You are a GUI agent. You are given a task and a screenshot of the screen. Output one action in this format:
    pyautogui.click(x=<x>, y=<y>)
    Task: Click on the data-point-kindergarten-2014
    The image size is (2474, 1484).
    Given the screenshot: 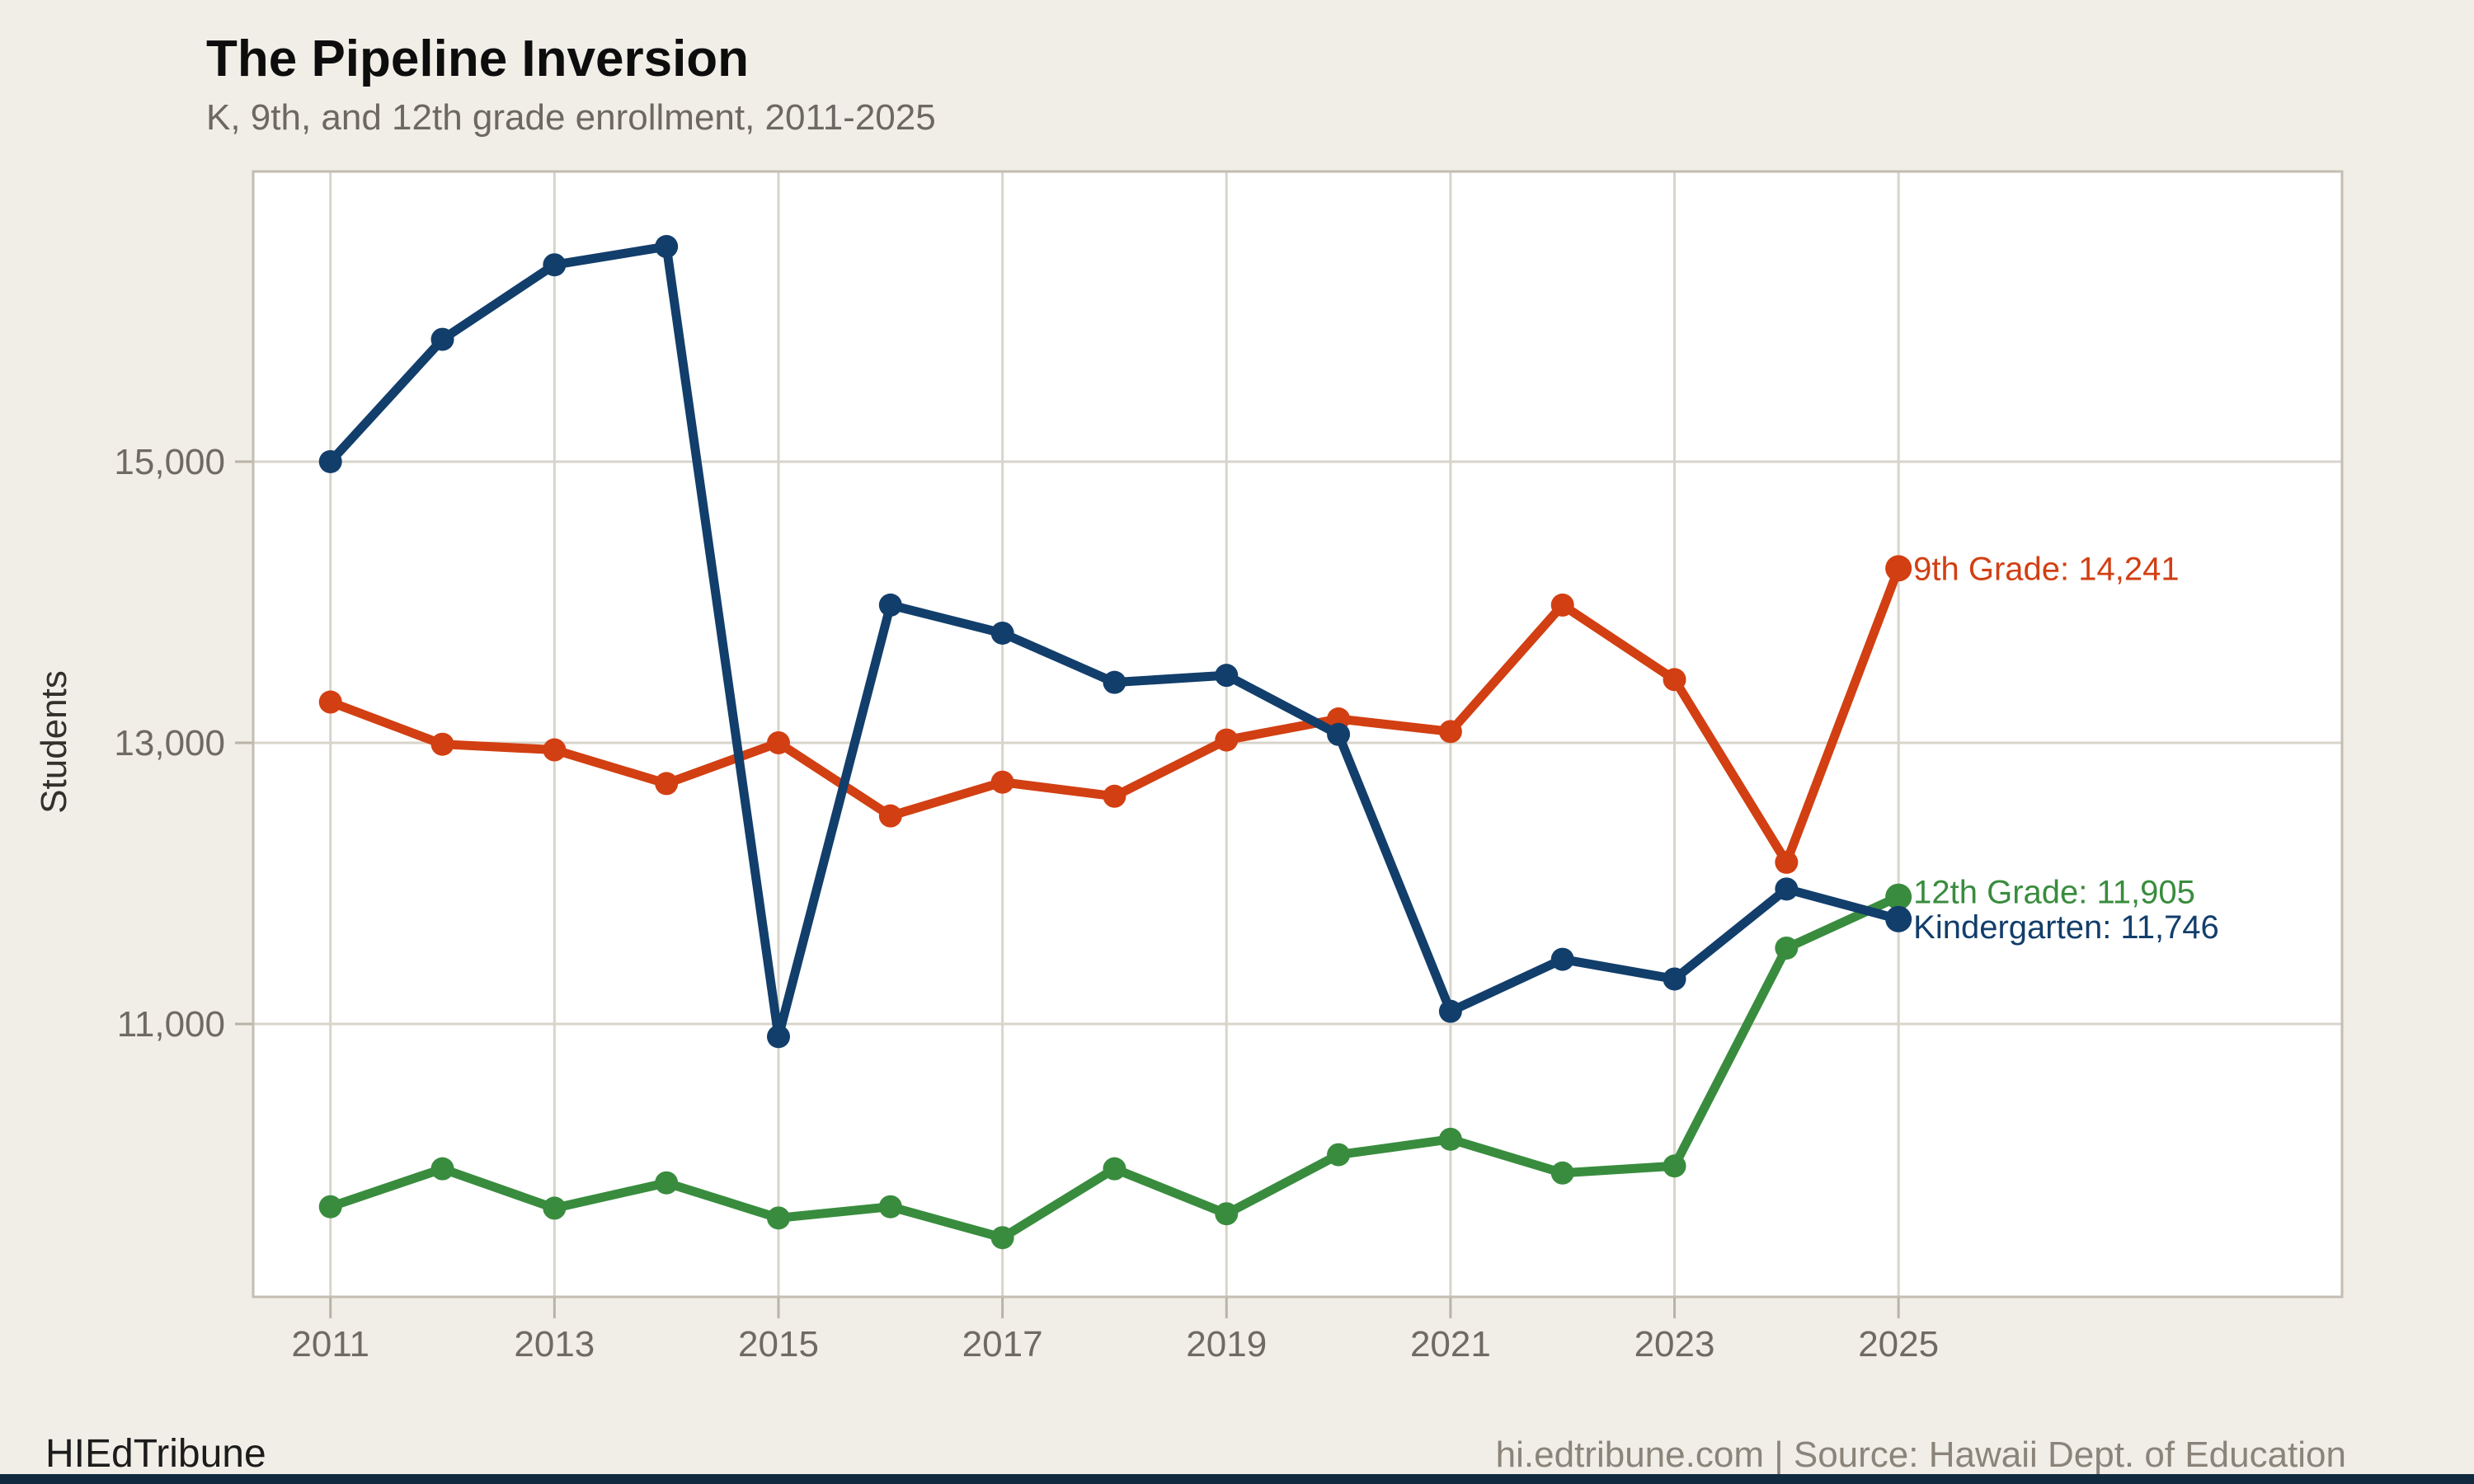 What is the action you would take?
    pyautogui.click(x=667, y=247)
    